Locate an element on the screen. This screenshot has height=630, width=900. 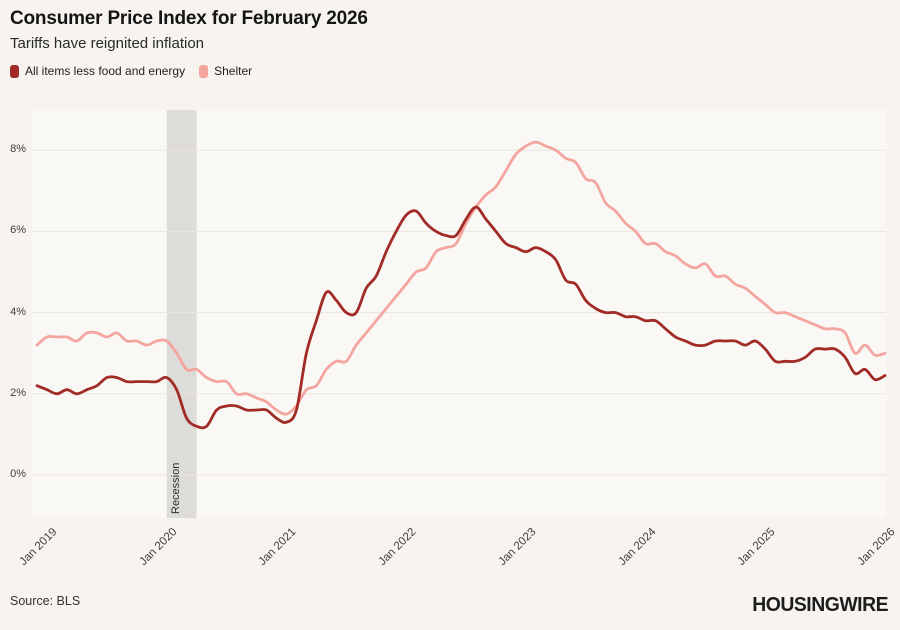
legend-label-core: All items less food and energy is located at coordinates (105, 71).